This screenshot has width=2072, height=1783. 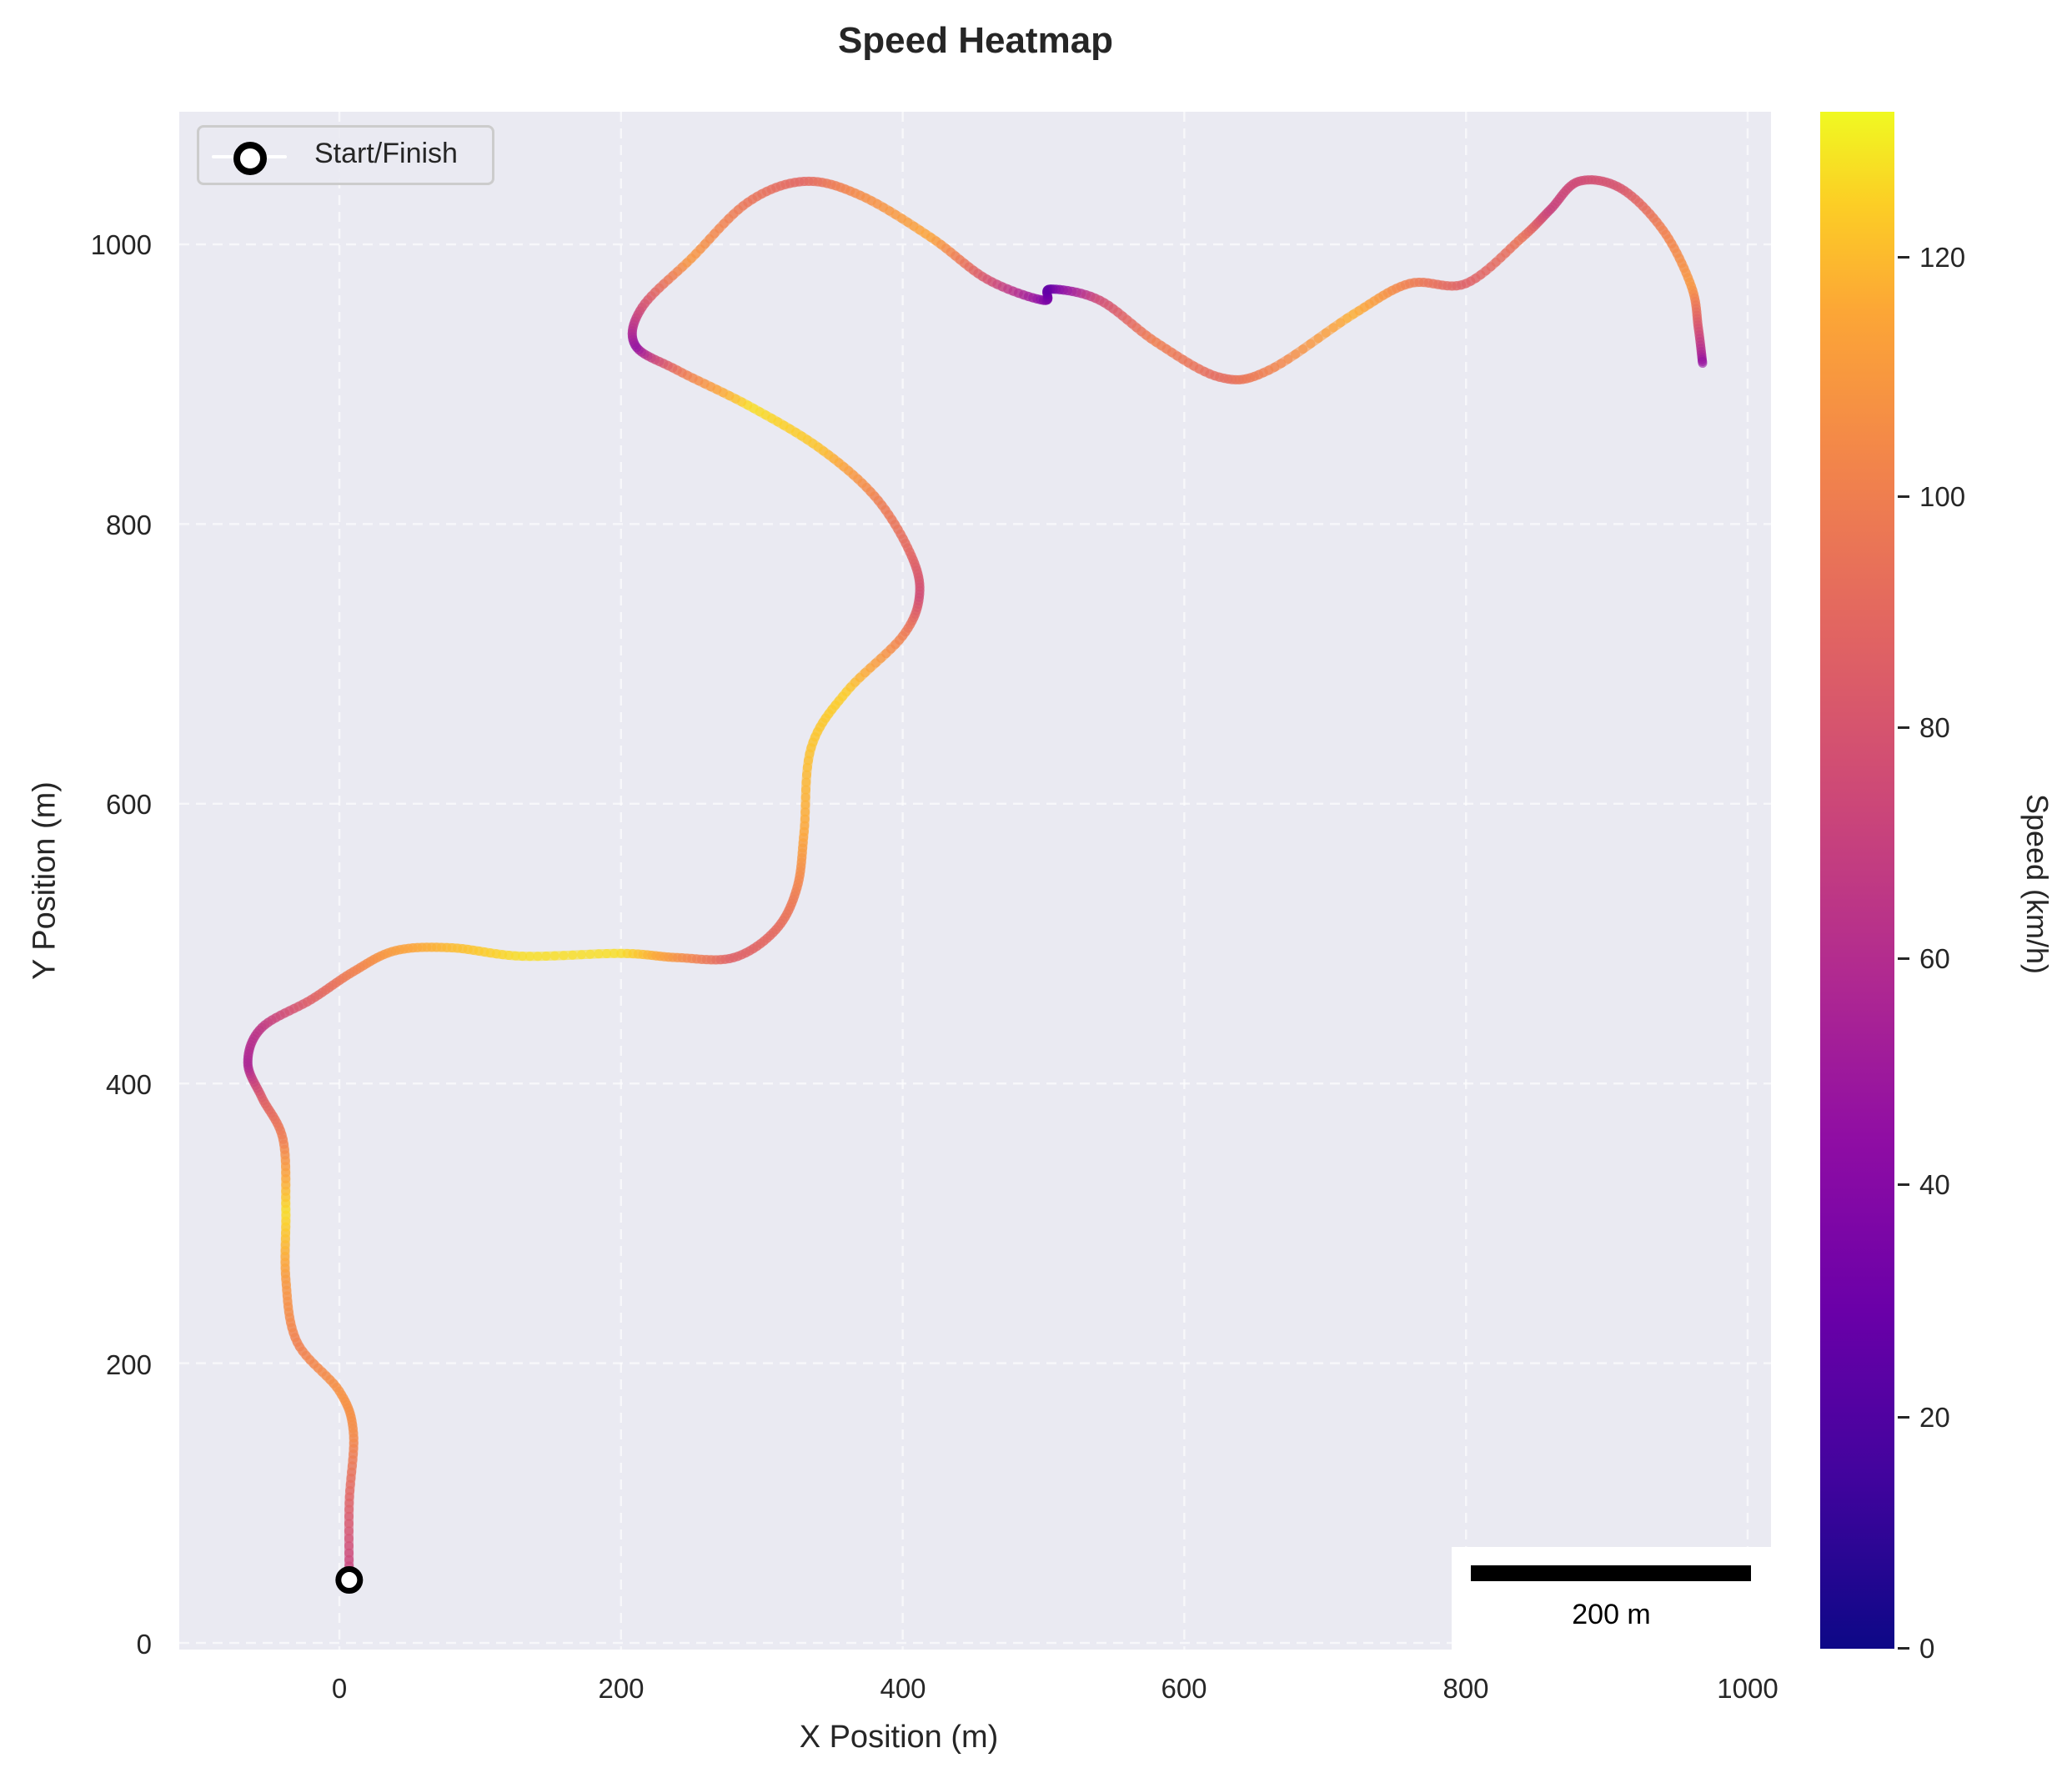 What do you see at coordinates (899, 1737) in the screenshot?
I see `x-axis-label-text: X Position (m)` at bounding box center [899, 1737].